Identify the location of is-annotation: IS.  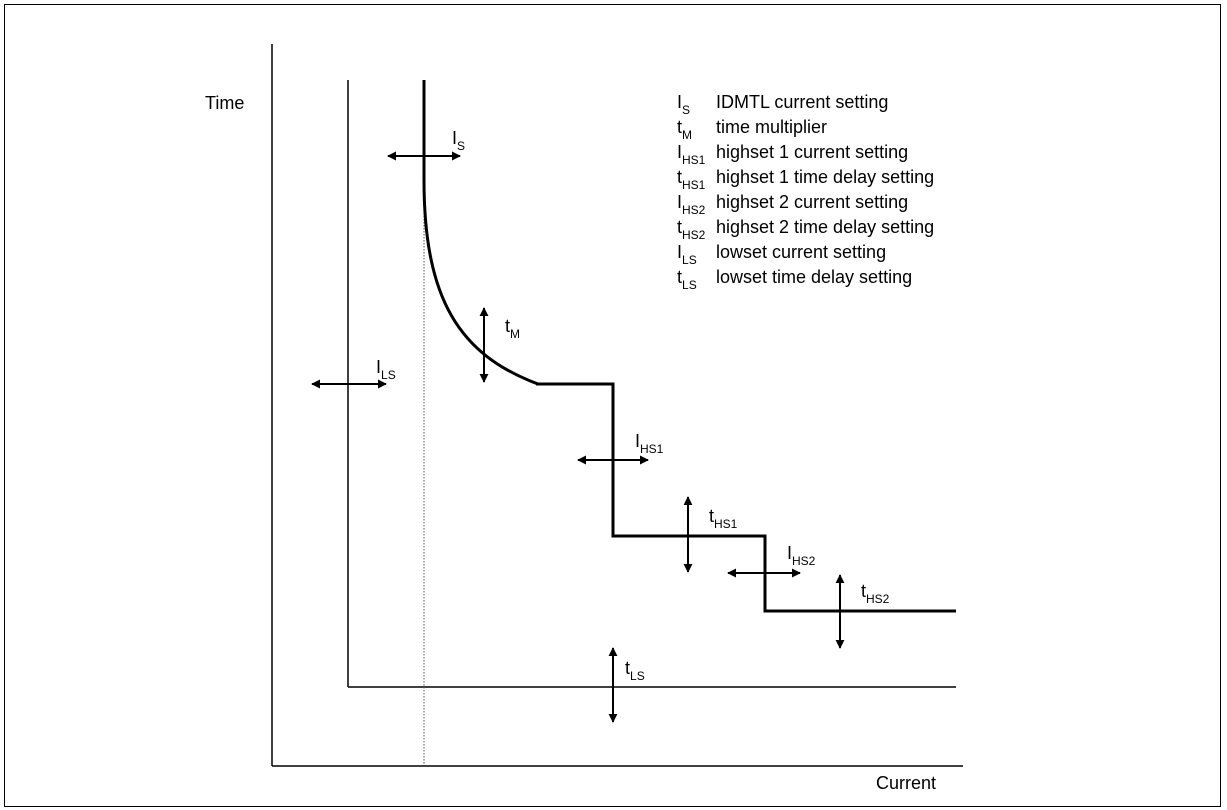
(458, 140).